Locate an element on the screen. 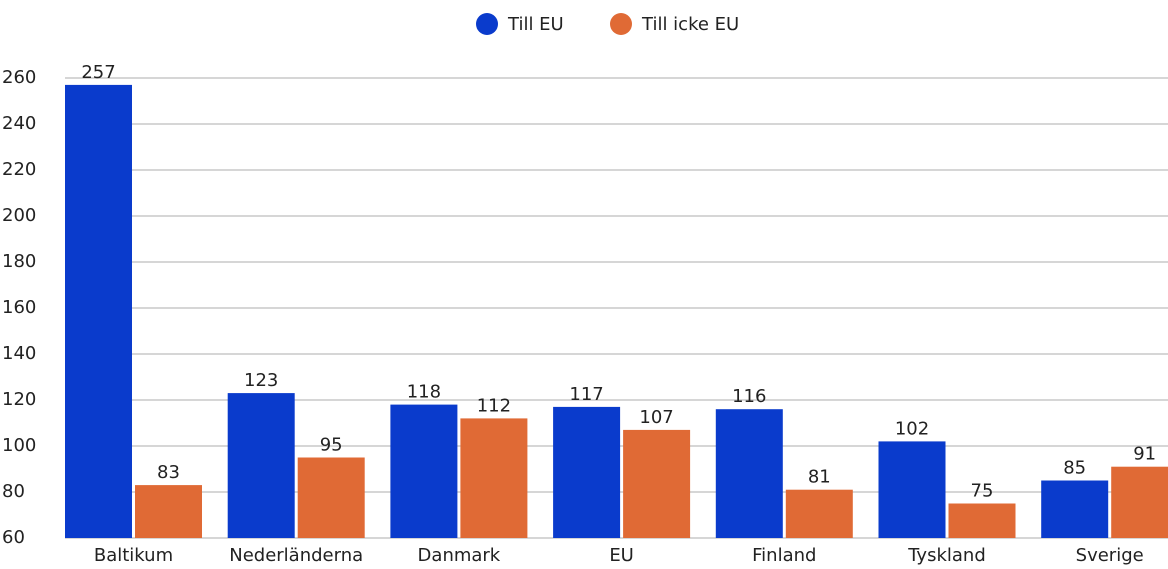 This screenshot has height=569, width=1168. y-tick-label: 140 is located at coordinates (19, 353).